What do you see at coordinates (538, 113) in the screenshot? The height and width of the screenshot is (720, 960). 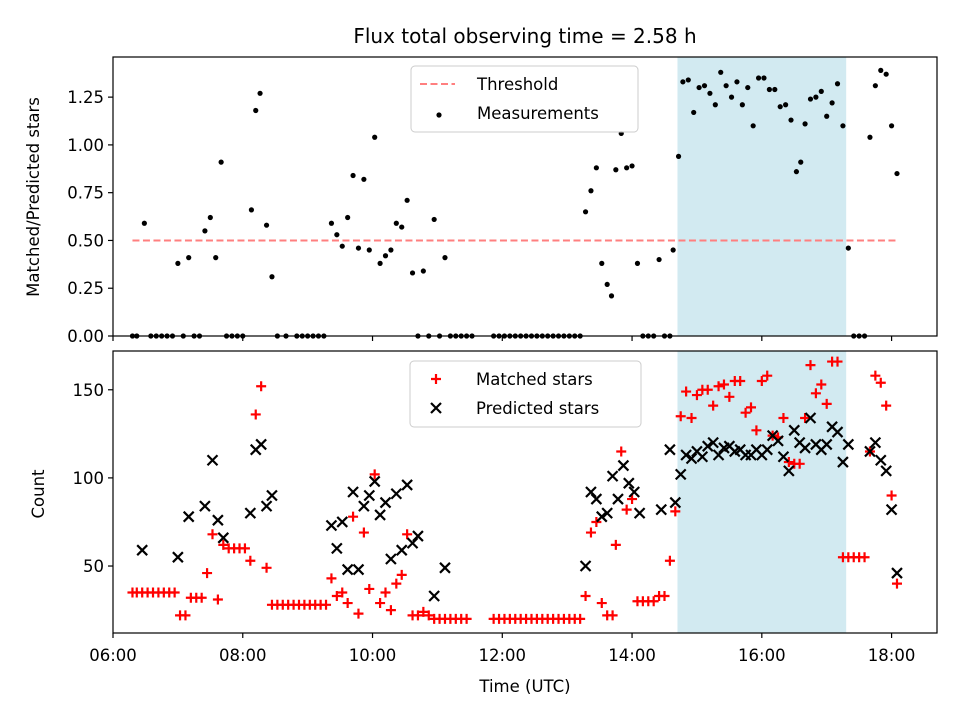 I see `legend-label: Measurements` at bounding box center [538, 113].